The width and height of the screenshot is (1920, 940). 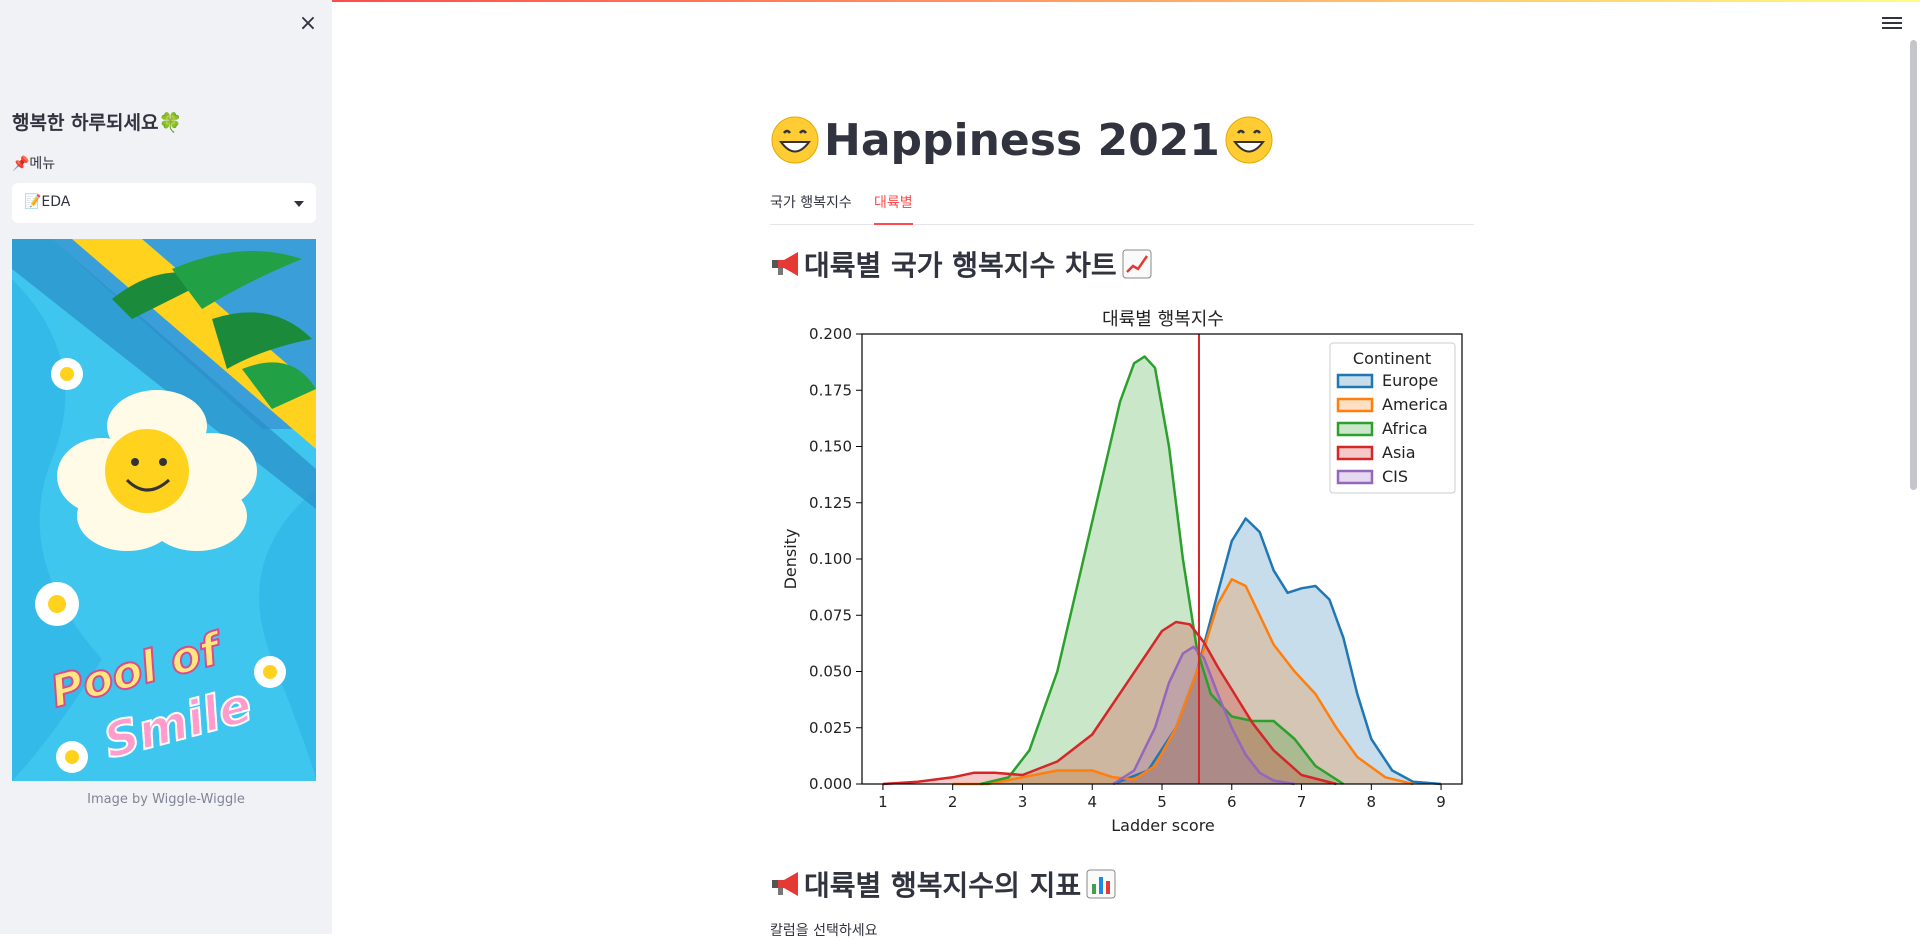 I want to click on sidebar-title: 행복한 하루되세요🍀, so click(x=97, y=123).